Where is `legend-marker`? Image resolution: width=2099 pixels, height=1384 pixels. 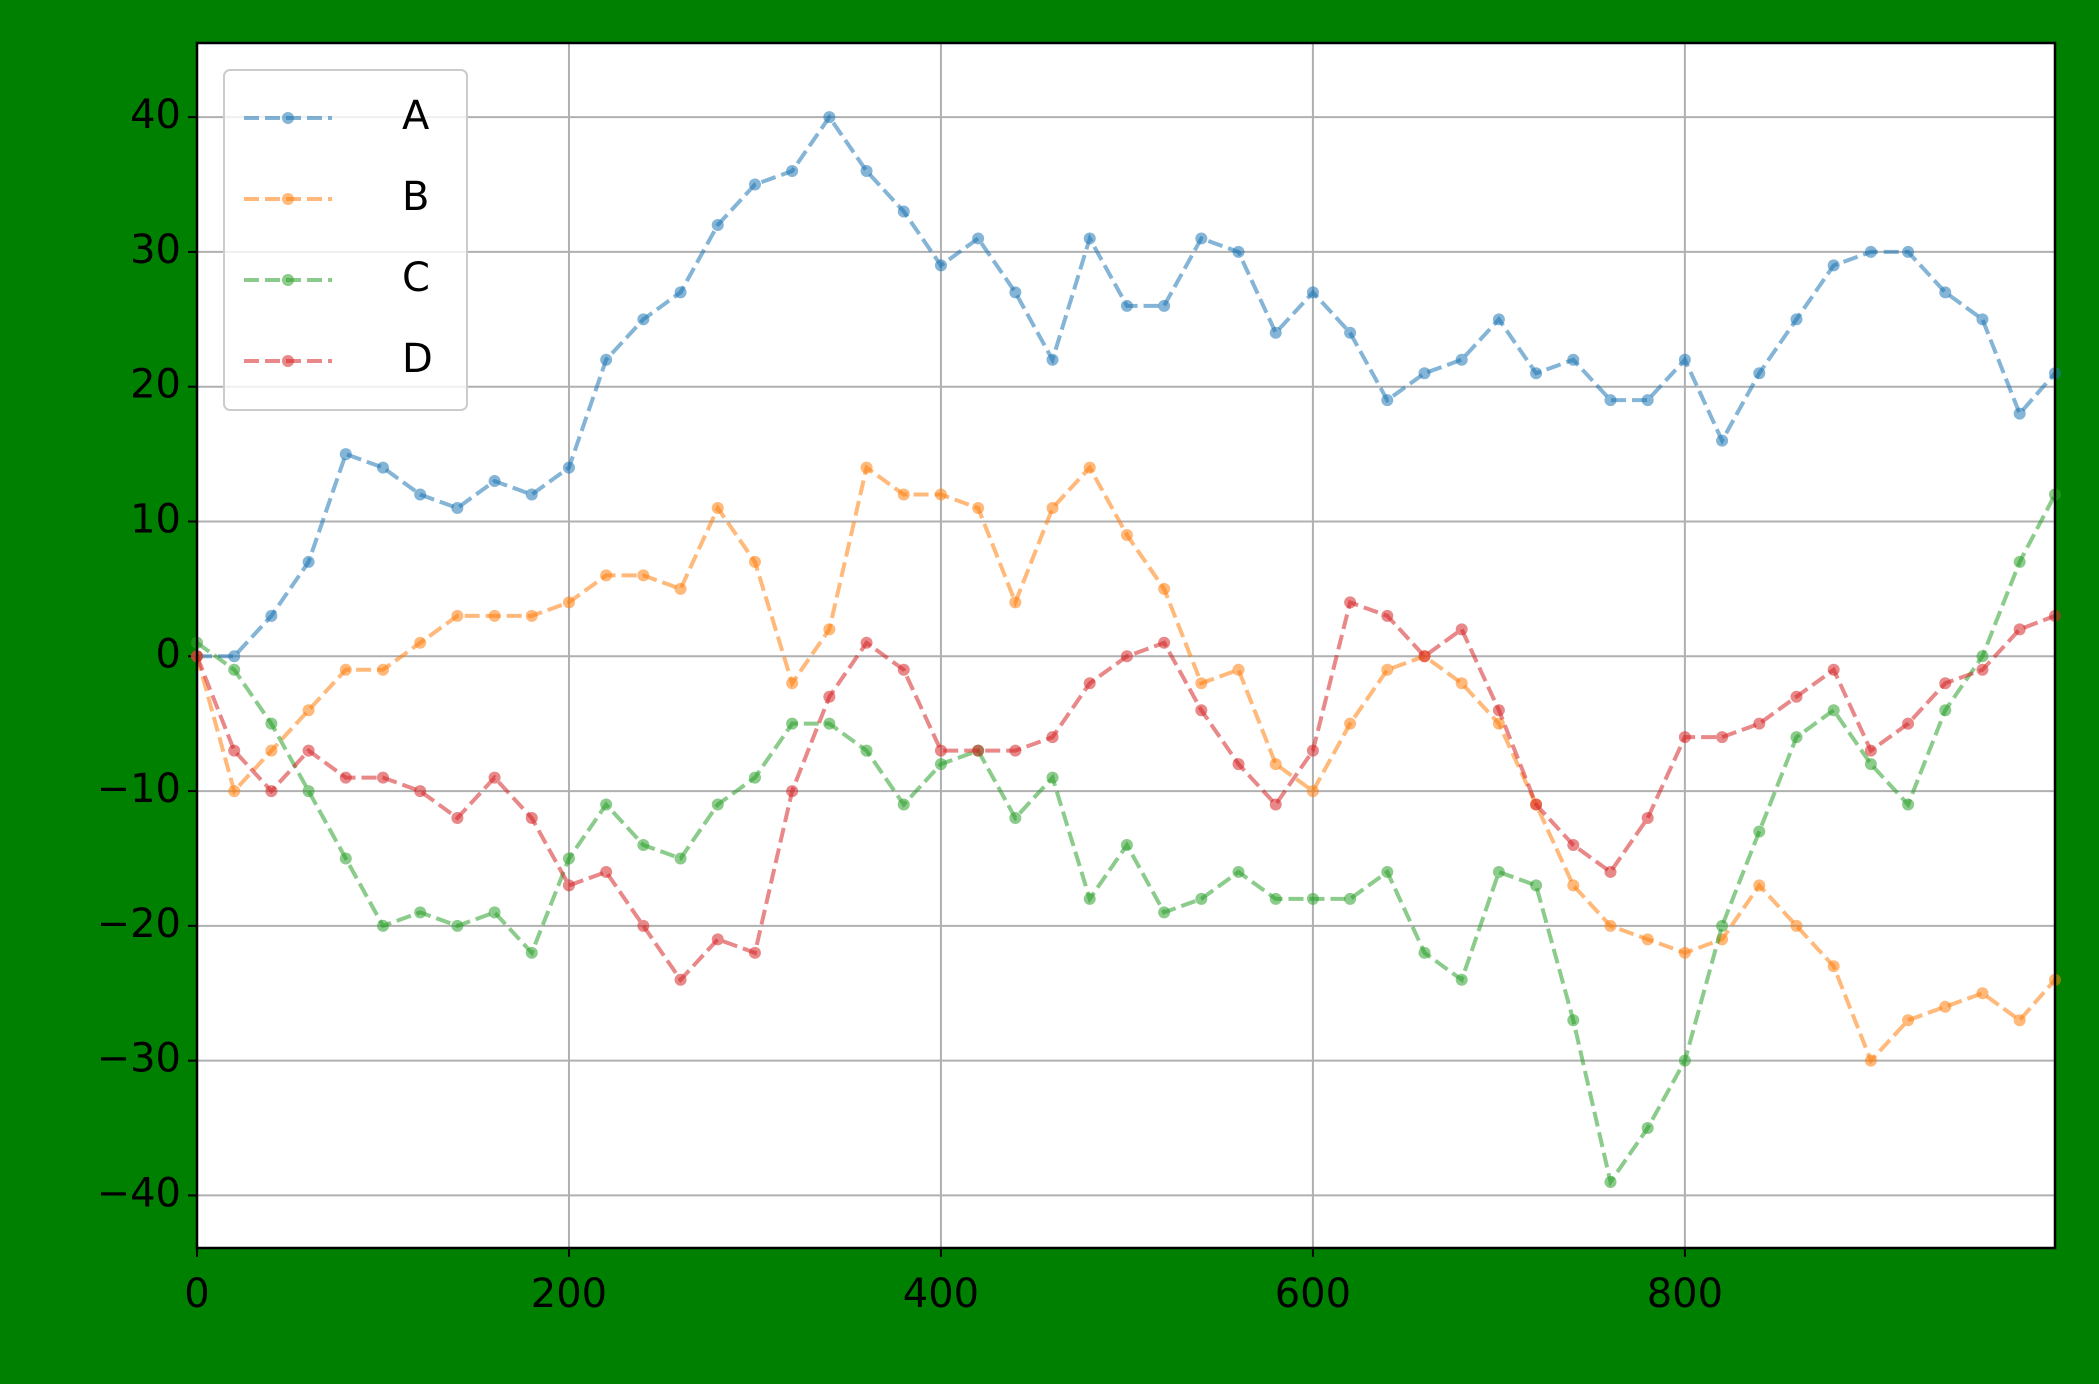
legend-marker is located at coordinates (288, 199).